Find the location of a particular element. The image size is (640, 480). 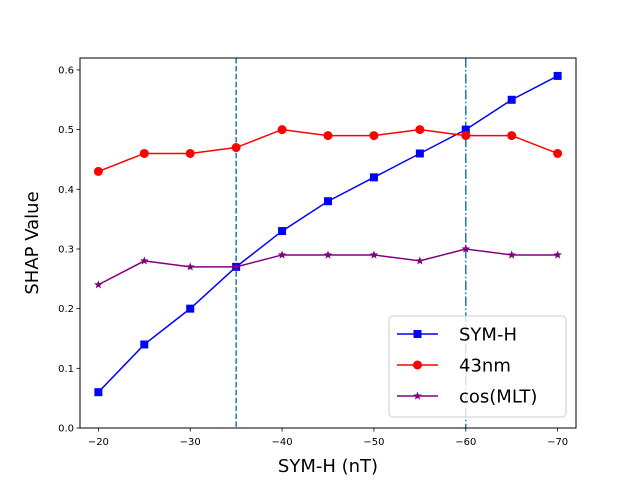

x-tick-label: −40 is located at coordinates (282, 442).